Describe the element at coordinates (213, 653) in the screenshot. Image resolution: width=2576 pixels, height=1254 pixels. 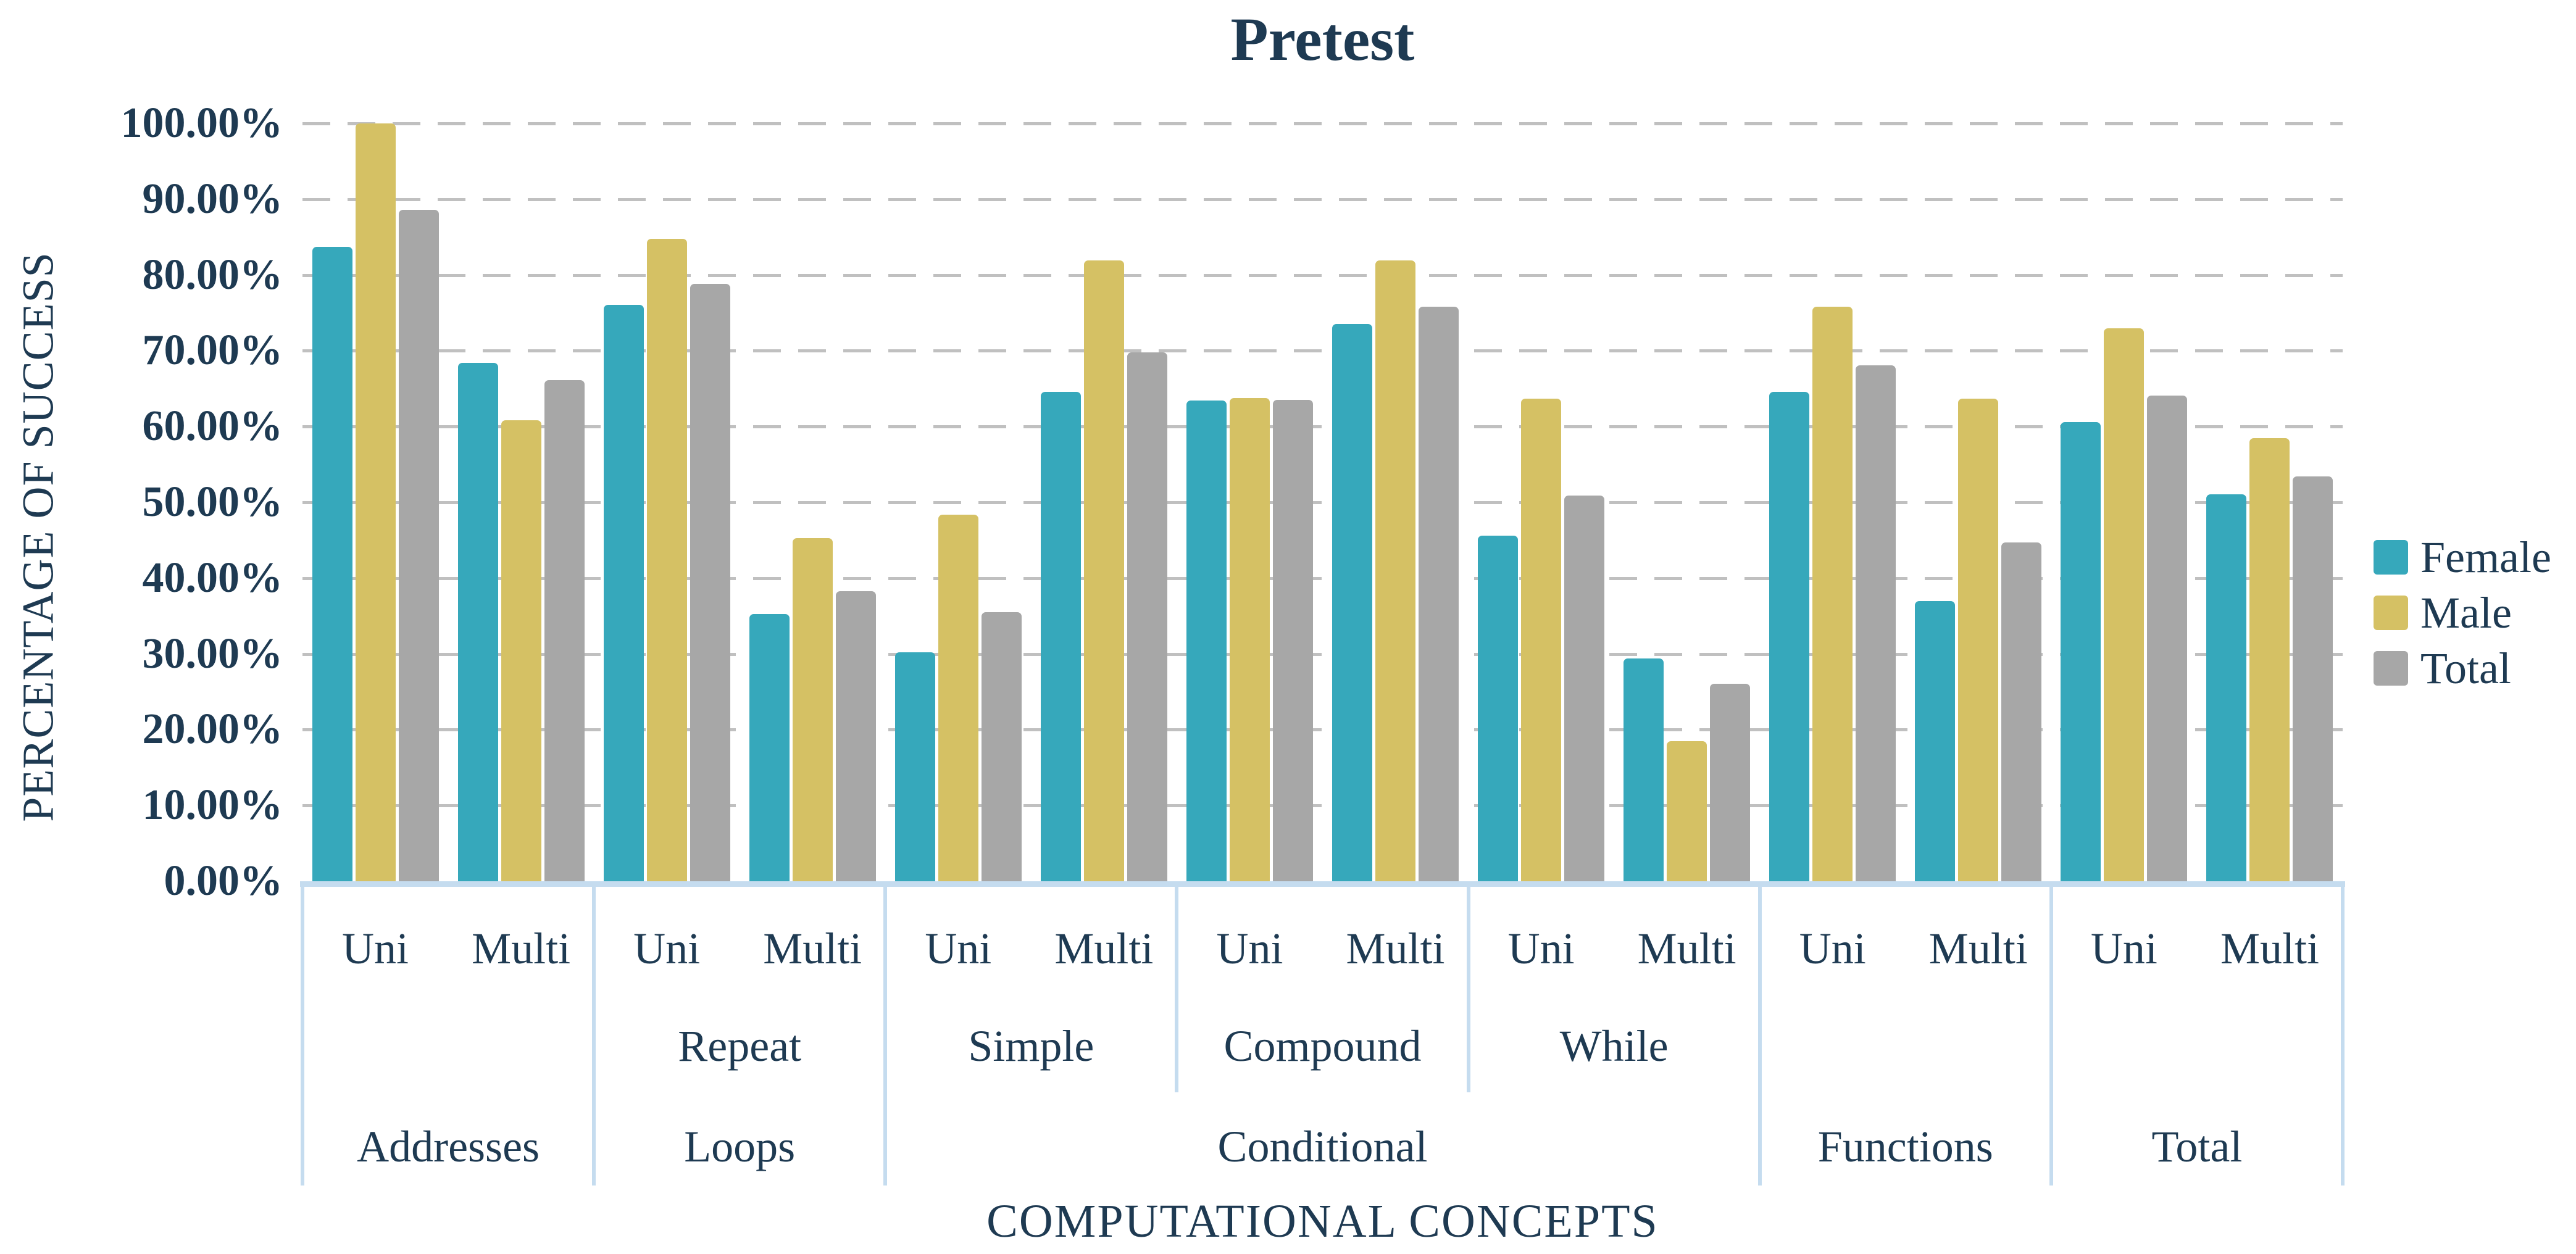
I see `y-tick-label: 30.00%` at that location.